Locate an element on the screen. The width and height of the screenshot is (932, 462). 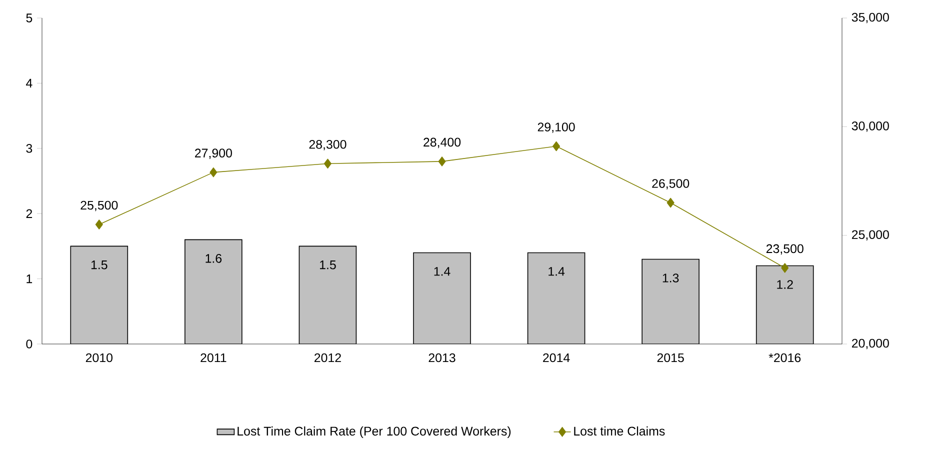
y2-tick-label: 25,000 is located at coordinates (870, 235).